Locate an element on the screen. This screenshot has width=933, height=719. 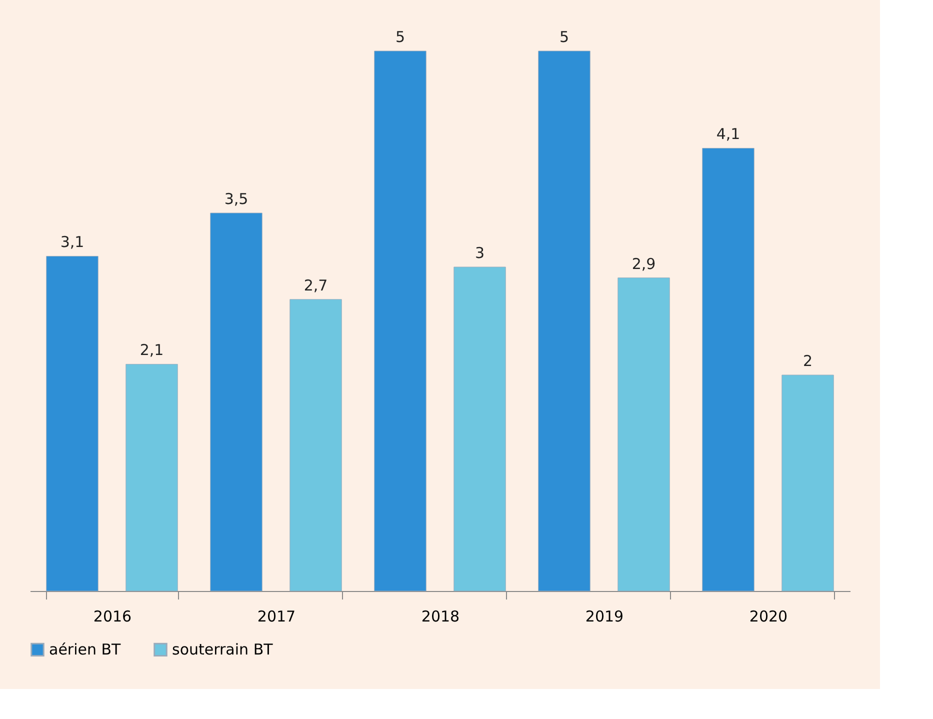
x-tick-label: 2019 is located at coordinates (604, 617).